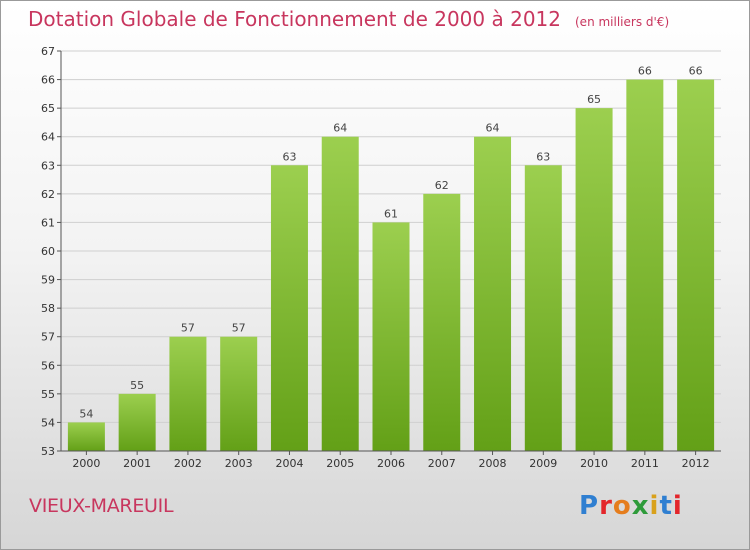  Describe the element at coordinates (48, 422) in the screenshot. I see `y-tick-label: 54` at that location.